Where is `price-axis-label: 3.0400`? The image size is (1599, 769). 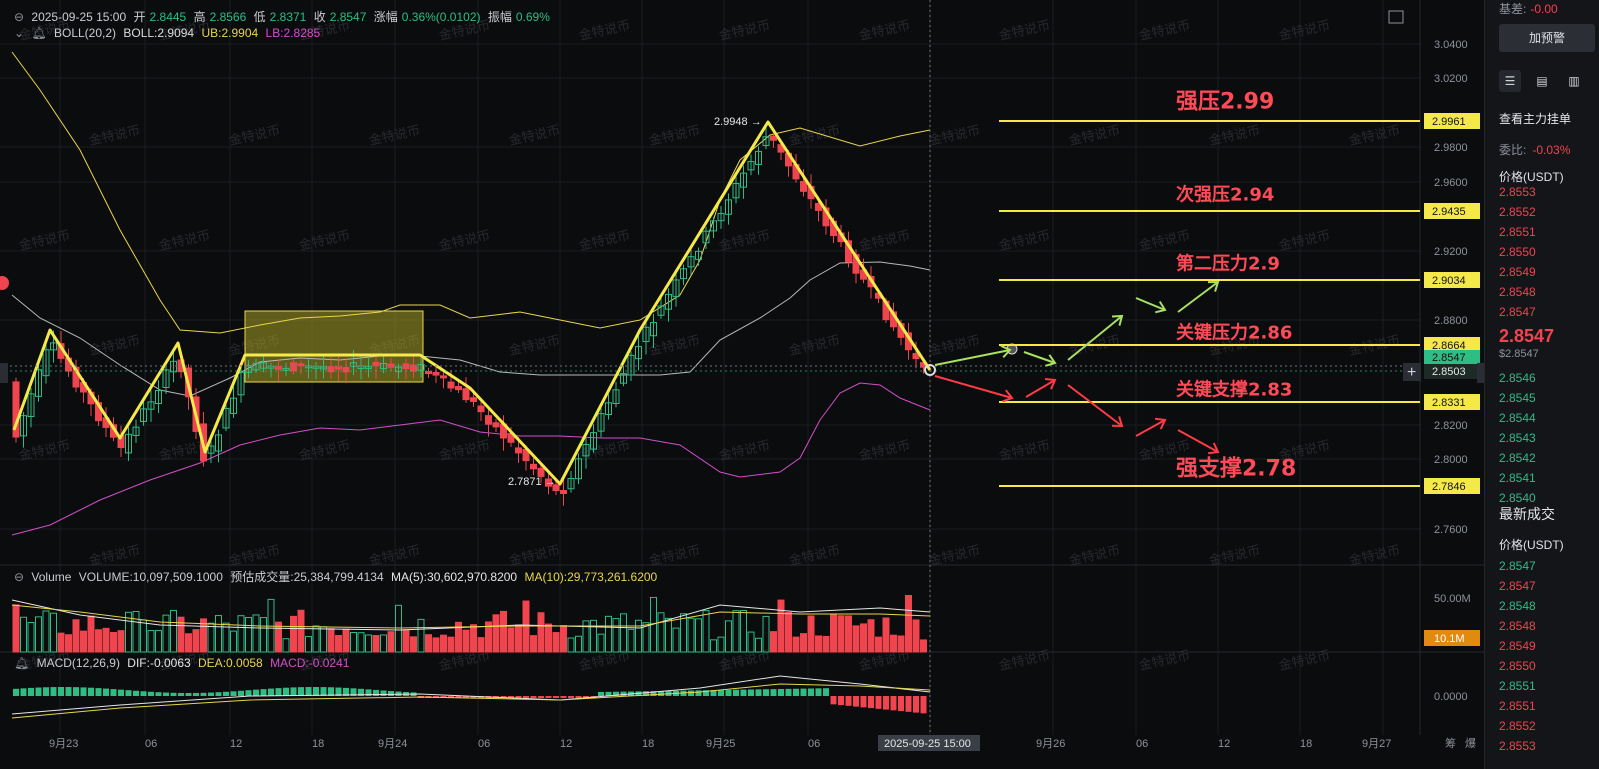 price-axis-label: 3.0400 is located at coordinates (1451, 45).